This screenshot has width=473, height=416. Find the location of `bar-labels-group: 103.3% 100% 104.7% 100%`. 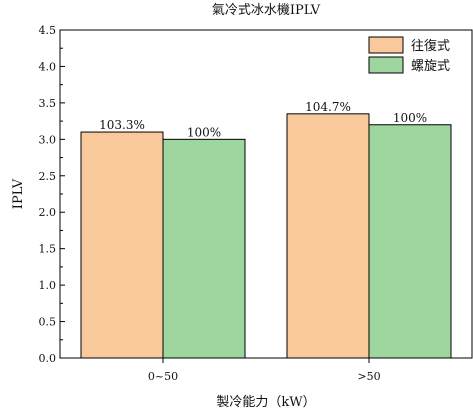

bar-labels-group: 103.3% 100% 104.7% 100% is located at coordinates (263, 120).